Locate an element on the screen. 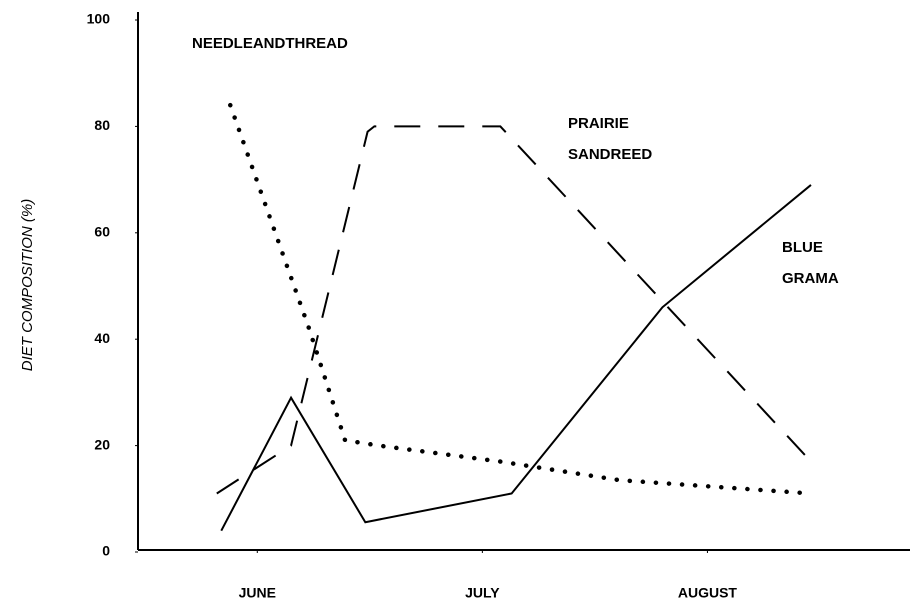 This screenshot has width=914, height=604. series-label: BLUE GRAMA is located at coordinates (810, 263).